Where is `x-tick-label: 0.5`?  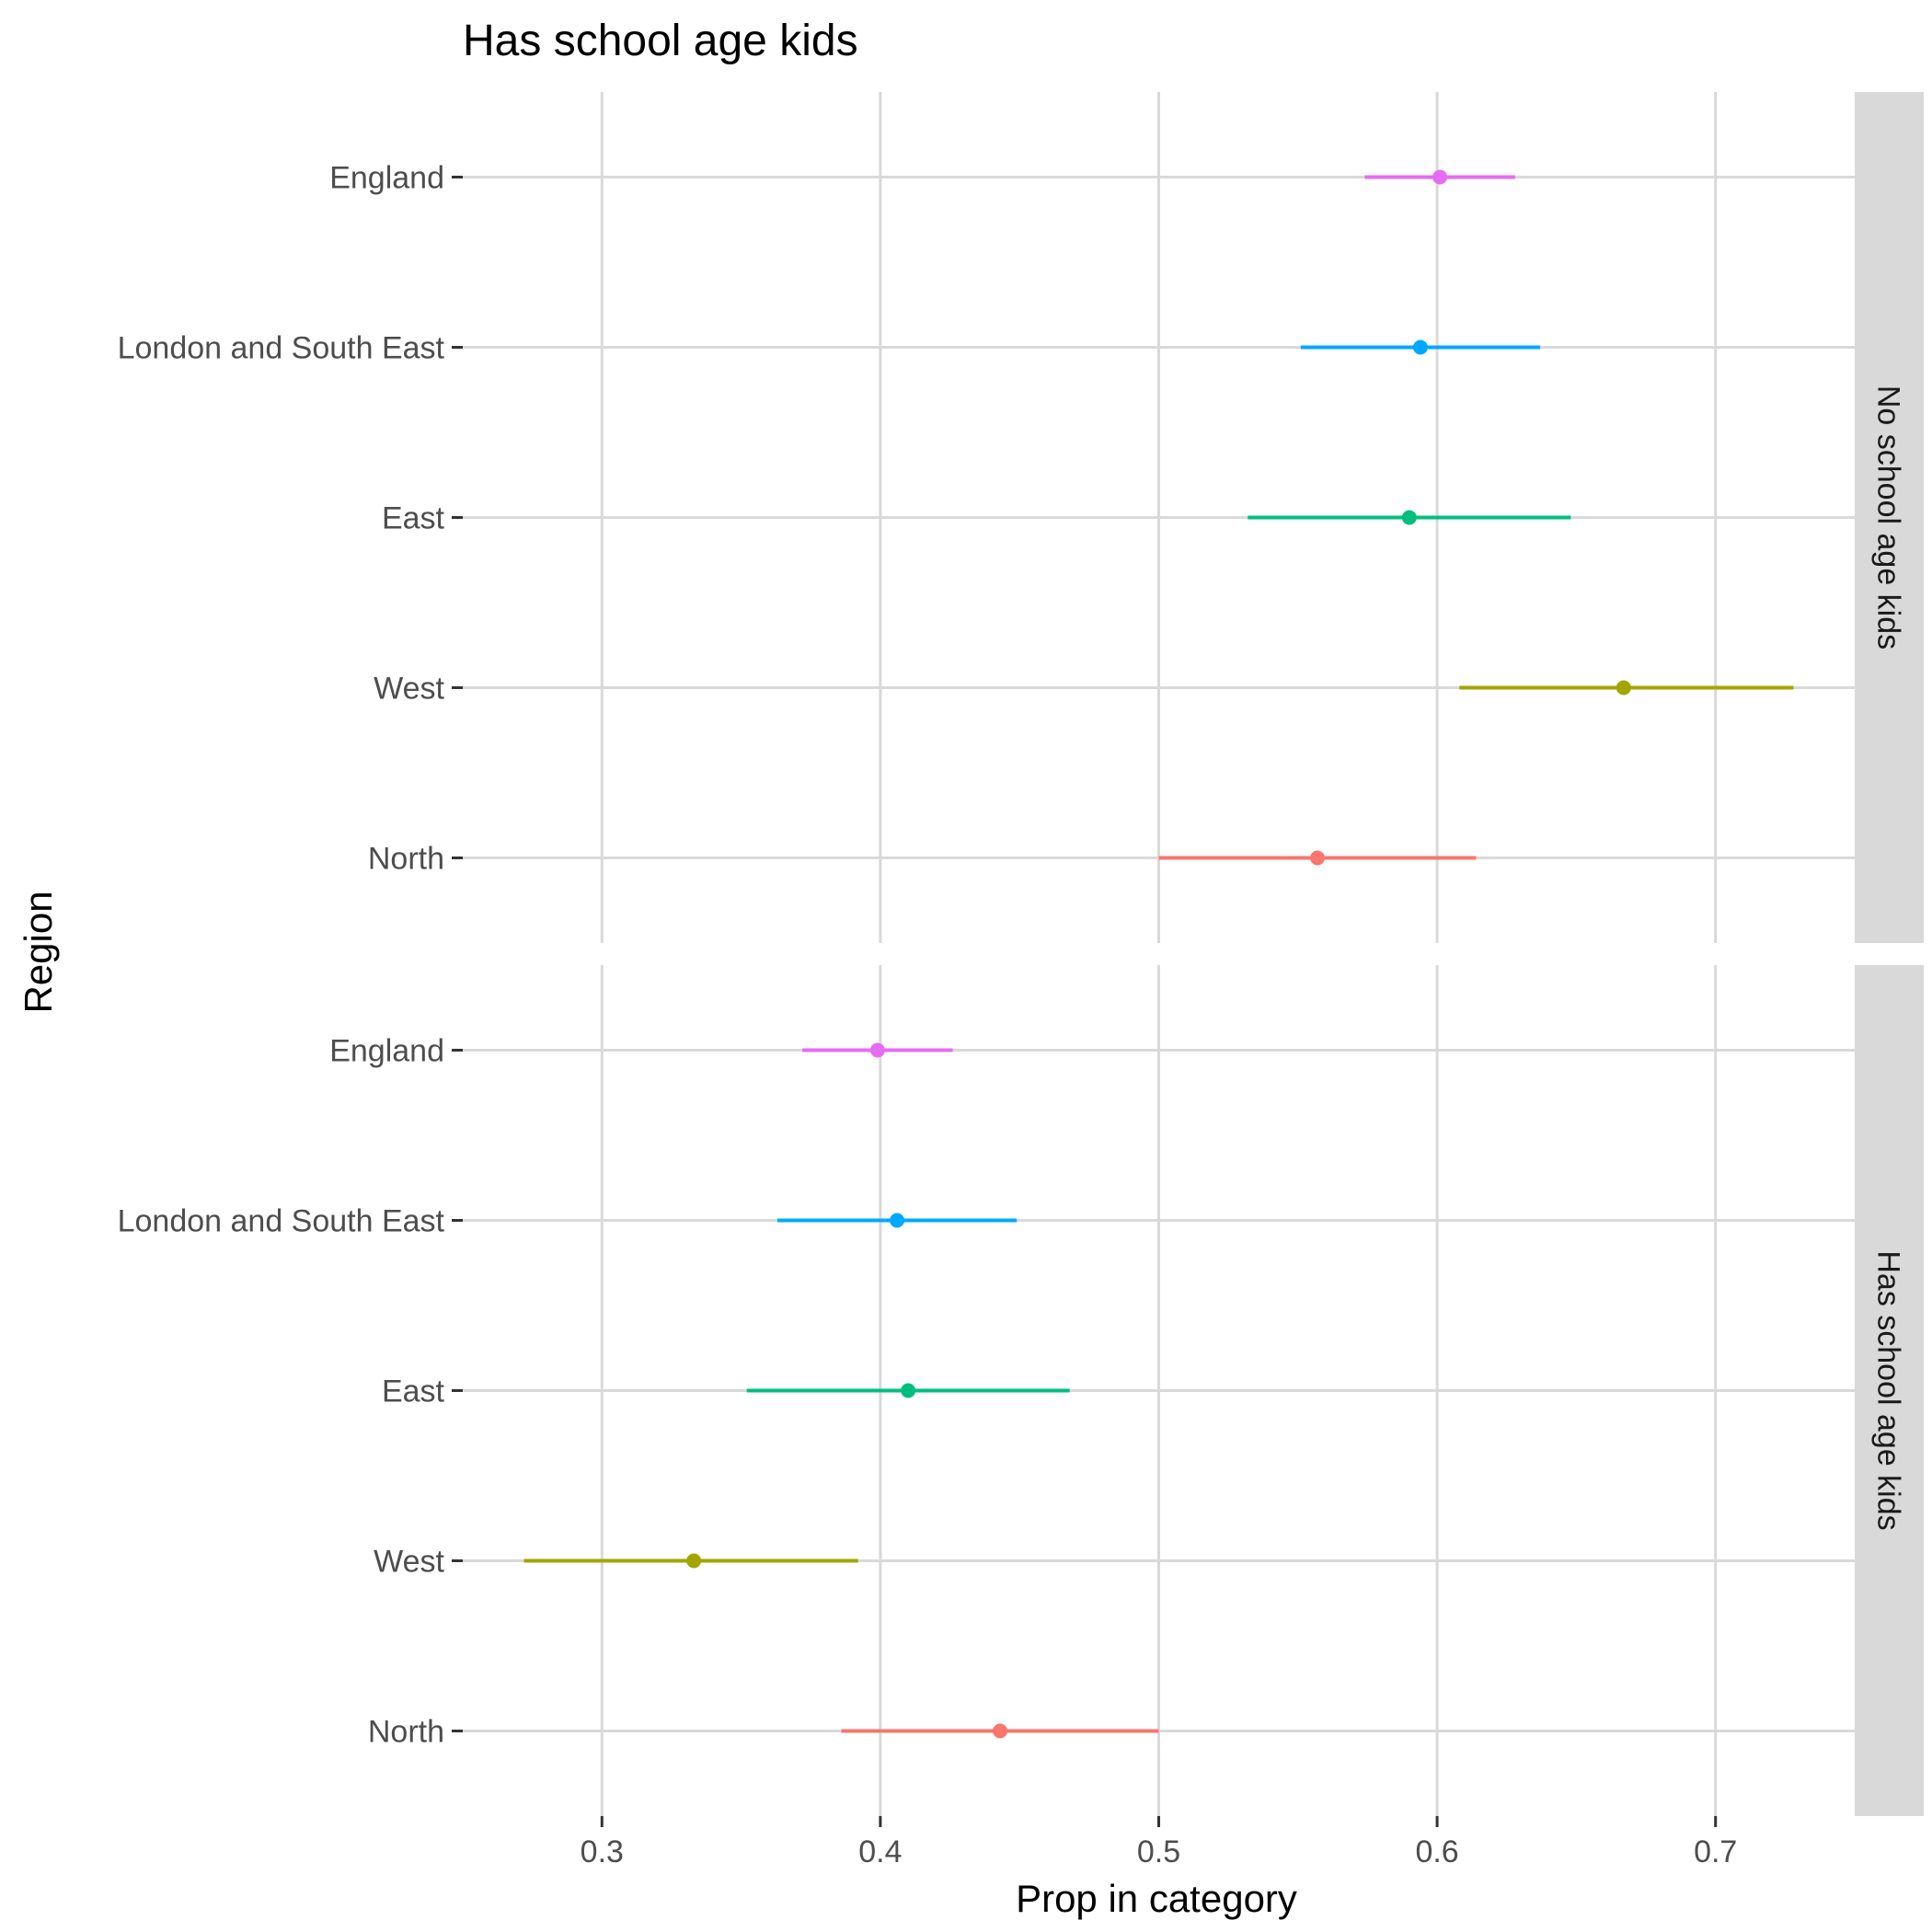
x-tick-label: 0.5 is located at coordinates (1158, 1851).